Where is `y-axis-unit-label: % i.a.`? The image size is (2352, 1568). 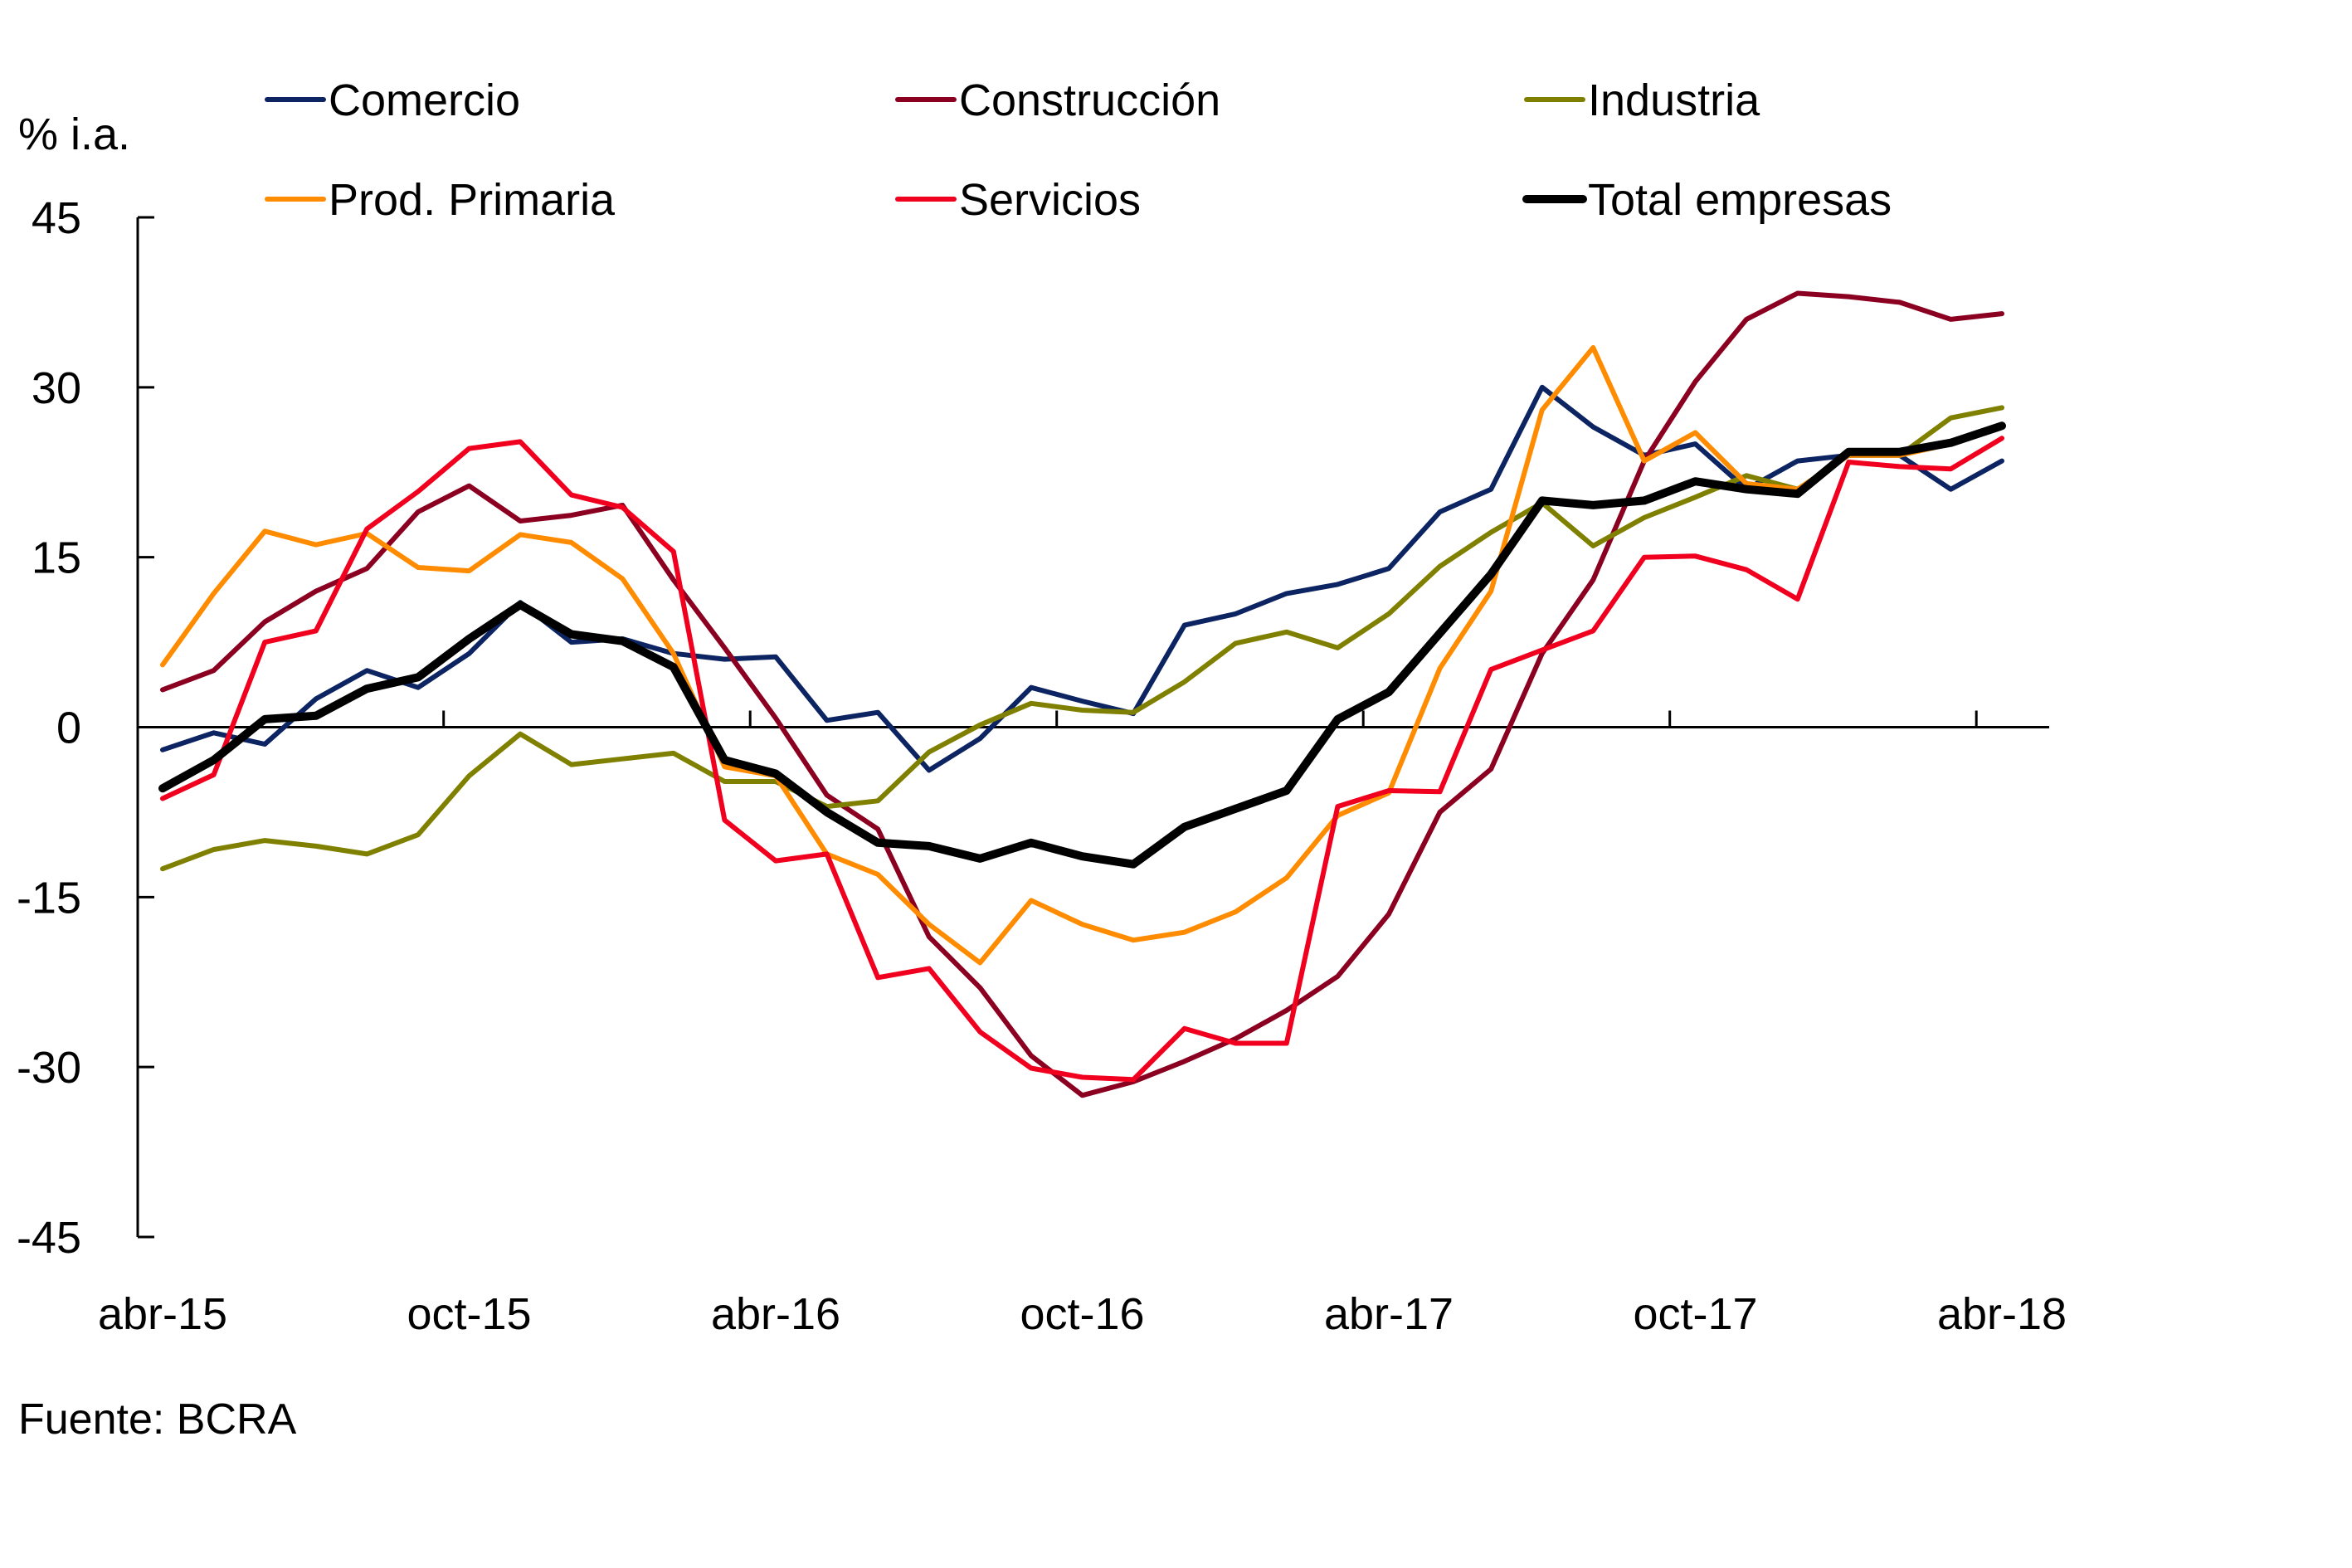
y-axis-unit-label: % i.a. is located at coordinates (74, 134).